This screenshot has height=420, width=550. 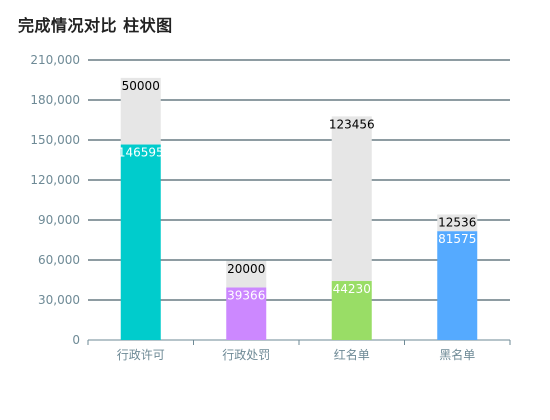 What do you see at coordinates (59, 260) in the screenshot?
I see `y-tick-label: 60,000` at bounding box center [59, 260].